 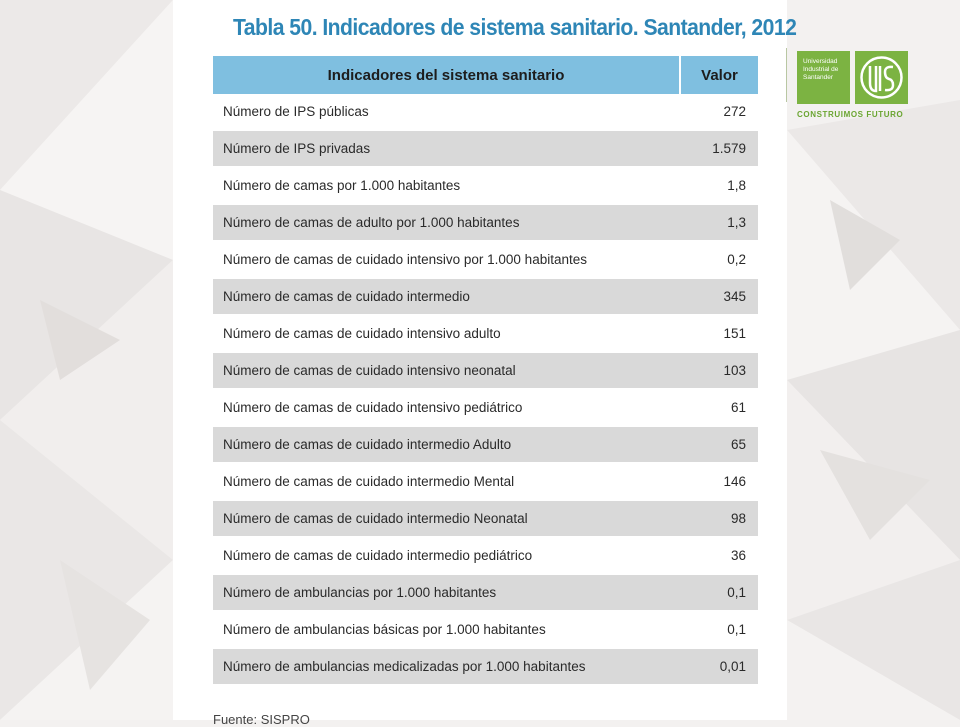 I want to click on table-row: Número de IPS privadas 1.579, so click(x=485, y=149).